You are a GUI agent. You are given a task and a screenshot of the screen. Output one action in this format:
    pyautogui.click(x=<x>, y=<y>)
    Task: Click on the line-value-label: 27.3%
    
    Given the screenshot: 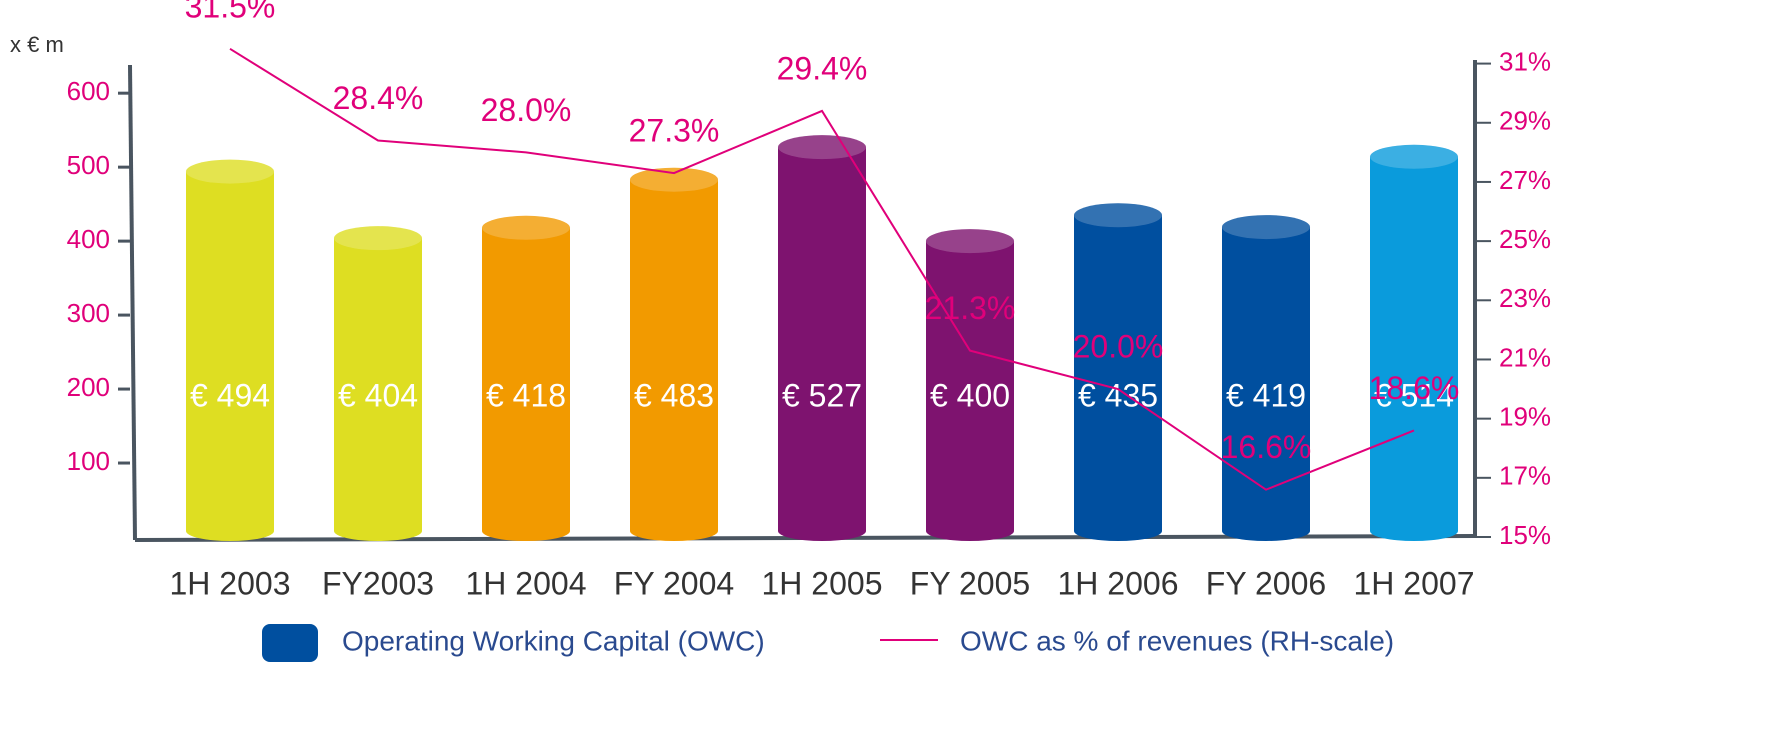 What is the action you would take?
    pyautogui.click(x=674, y=131)
    